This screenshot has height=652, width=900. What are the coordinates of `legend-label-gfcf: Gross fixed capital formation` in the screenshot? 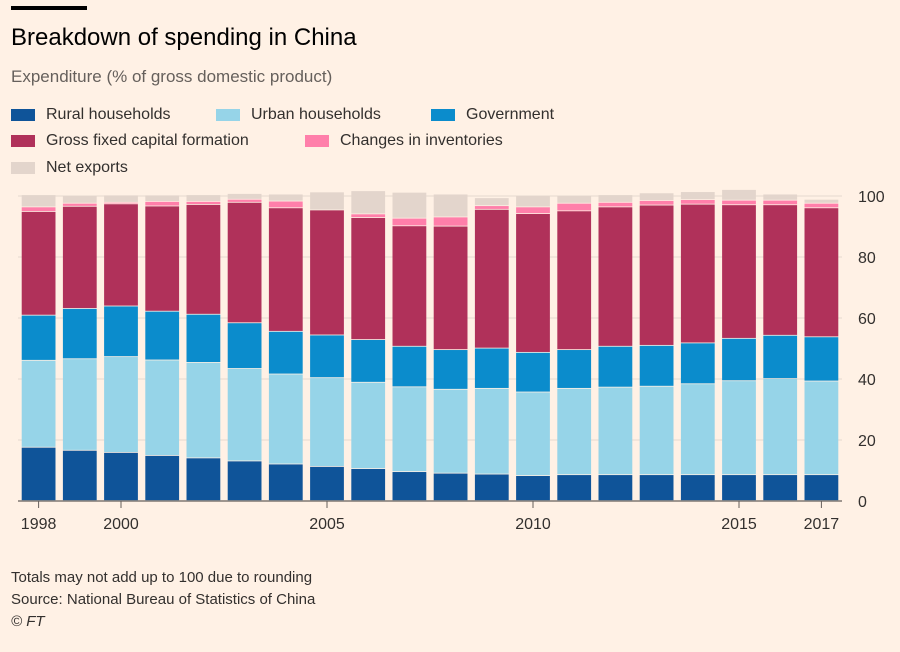 It's located at (147, 140).